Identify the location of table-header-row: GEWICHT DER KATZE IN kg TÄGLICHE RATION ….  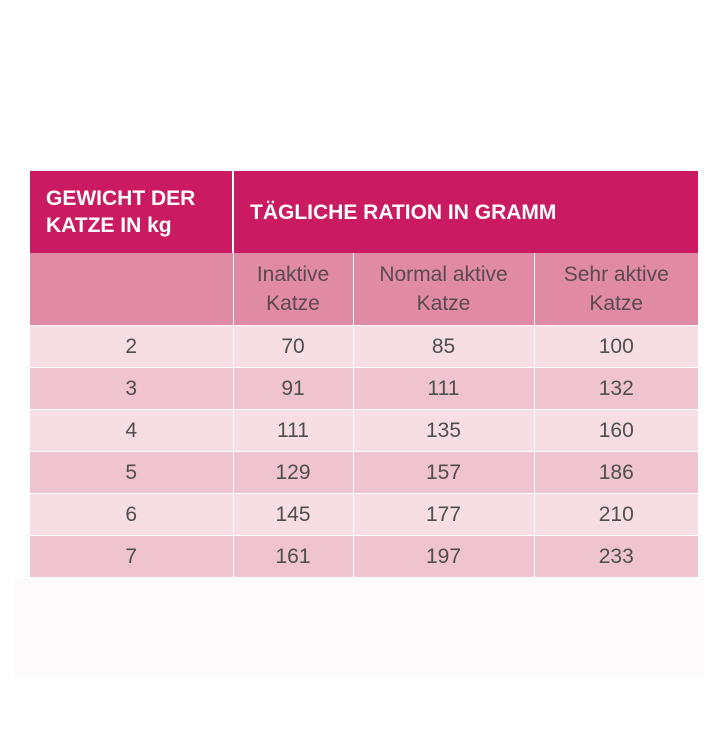
(364, 212).